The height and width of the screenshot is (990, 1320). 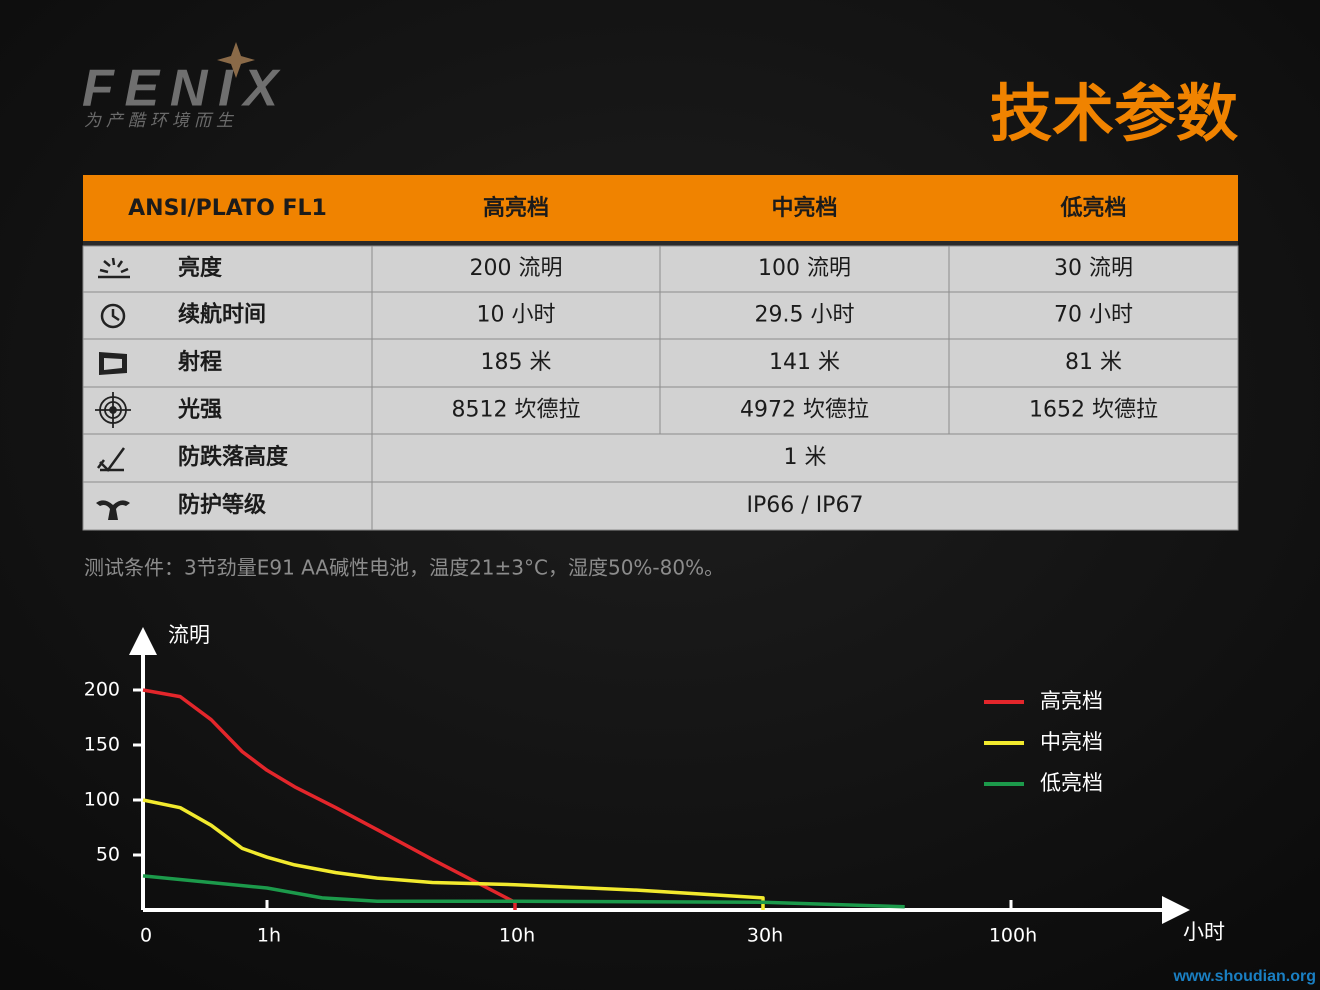 What do you see at coordinates (516, 410) in the screenshot?
I see `cell-value: 8512 坎德拉` at bounding box center [516, 410].